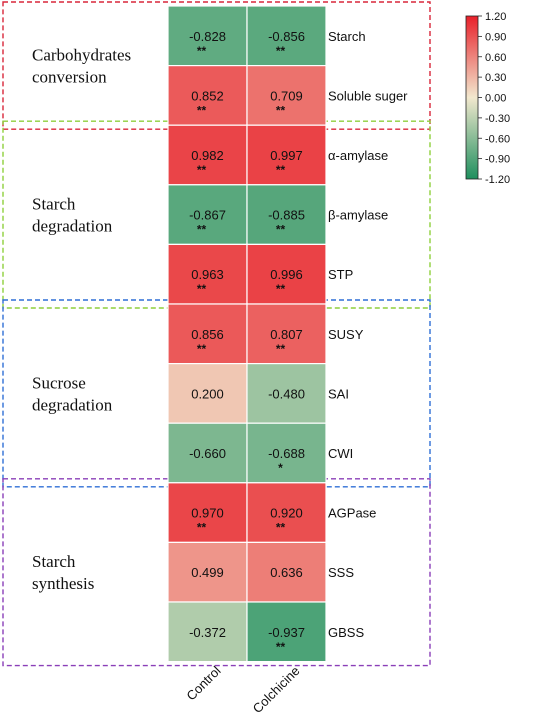 This screenshot has width=536, height=722. What do you see at coordinates (202, 51) in the screenshot?
I see `cell-significance-starch-control: **` at bounding box center [202, 51].